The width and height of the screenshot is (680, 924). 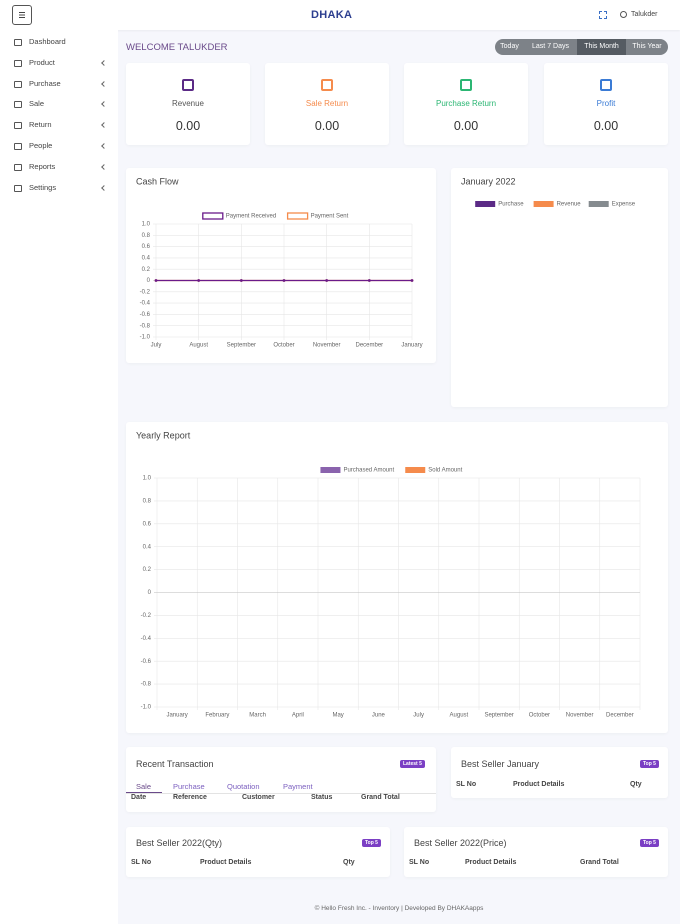 What do you see at coordinates (179, 843) in the screenshot?
I see `card-title: Best Seller 2022(Qty)` at bounding box center [179, 843].